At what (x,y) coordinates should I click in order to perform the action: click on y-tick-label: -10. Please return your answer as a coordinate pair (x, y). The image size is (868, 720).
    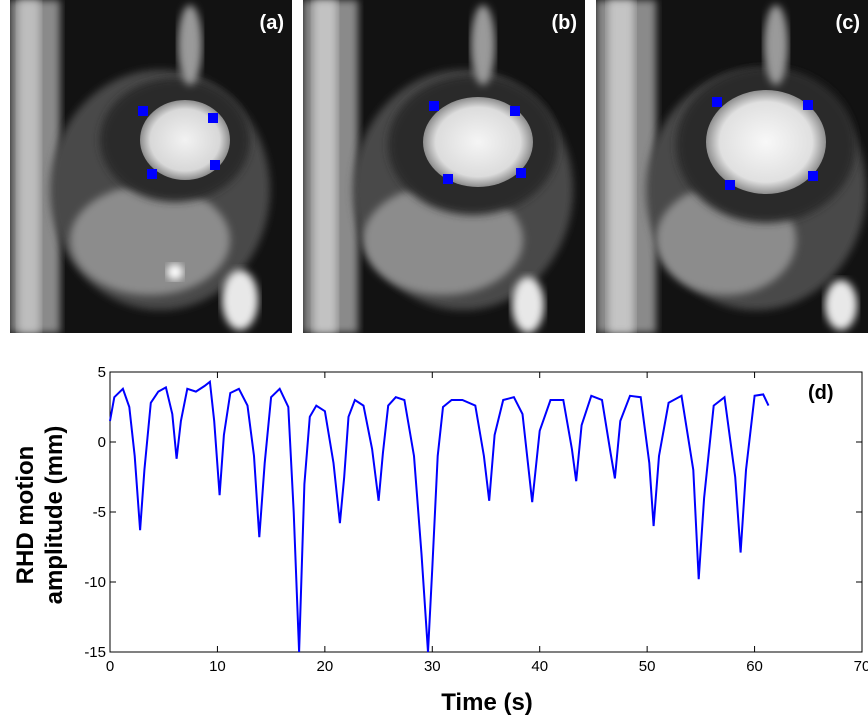
    Looking at the image, I should click on (95, 582).